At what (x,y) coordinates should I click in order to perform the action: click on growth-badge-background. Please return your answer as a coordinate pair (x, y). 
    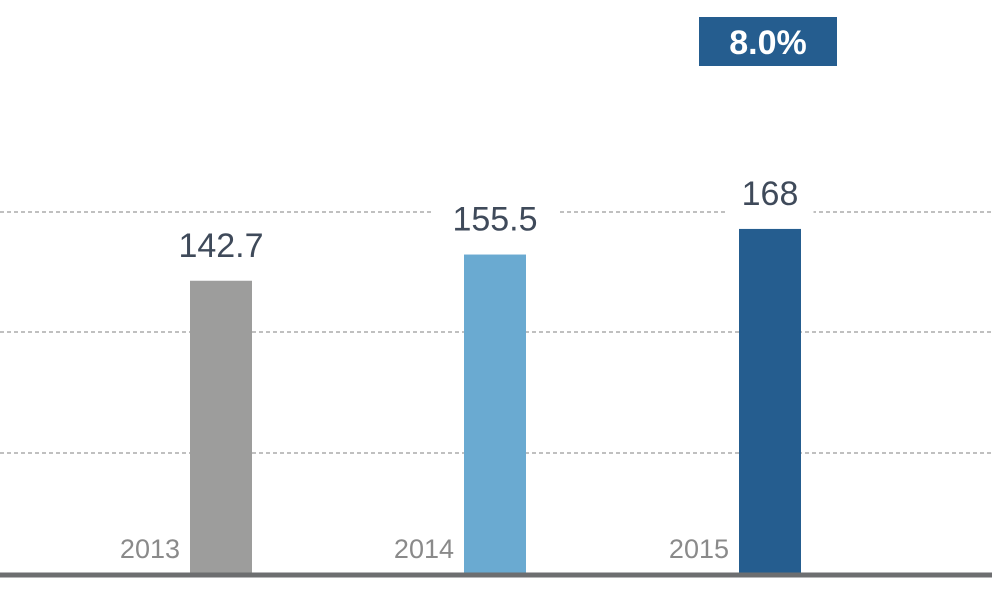
    Looking at the image, I should click on (768, 41).